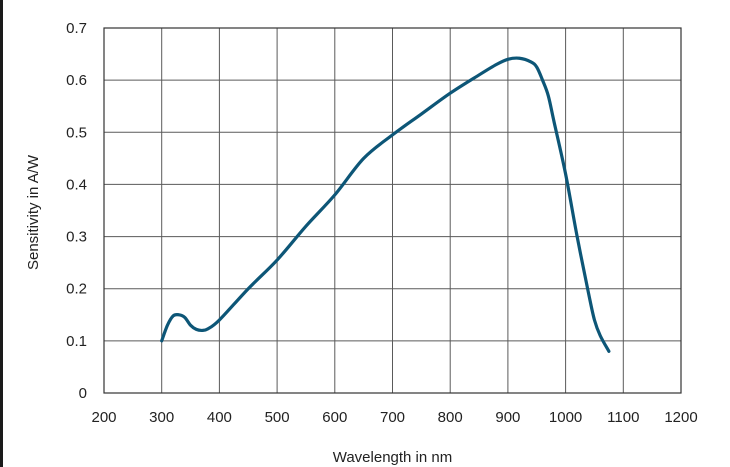  Describe the element at coordinates (76, 211) in the screenshot. I see `y-tick-labels: 0 0.1 0.2 0.3 0.4 0.5 0.6 0.7` at that location.